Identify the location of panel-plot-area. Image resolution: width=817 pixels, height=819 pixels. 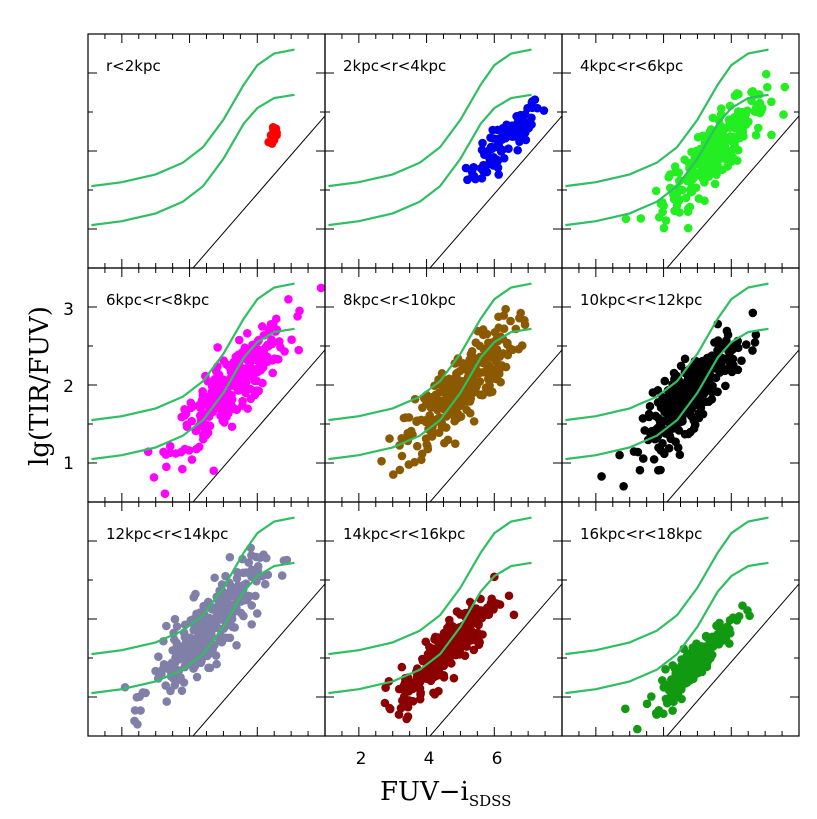
(682, 392).